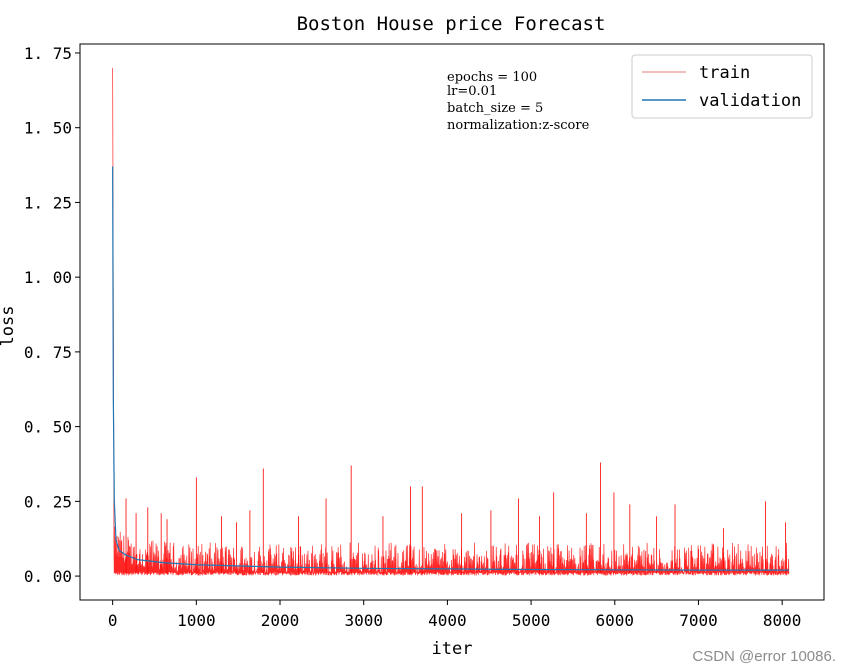 The image size is (849, 672). Describe the element at coordinates (48, 202) in the screenshot. I see `y-tick-label: 1. 25` at that location.